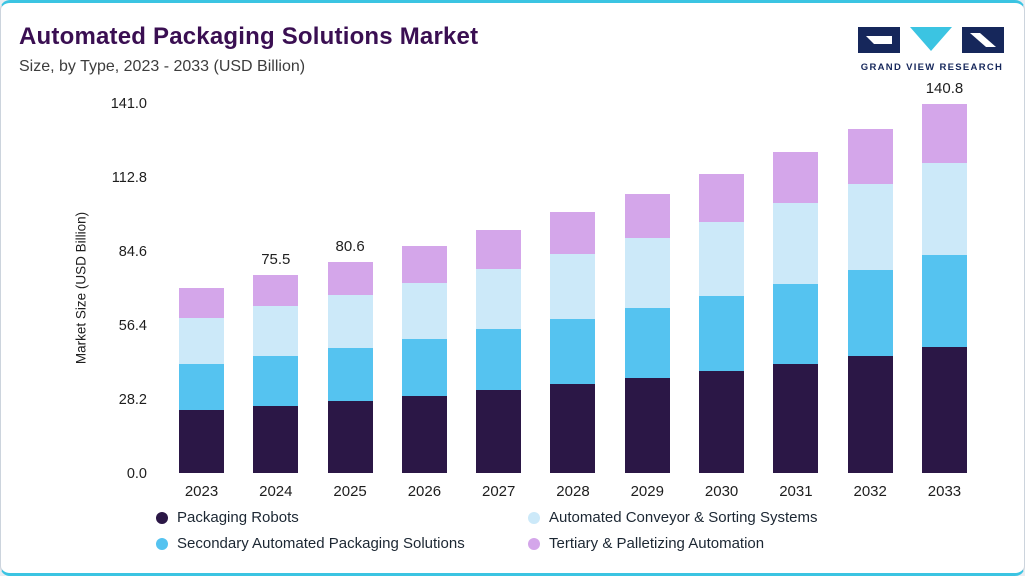 The image size is (1025, 576). Describe the element at coordinates (870, 491) in the screenshot. I see `x-axis-label: 2032` at that location.